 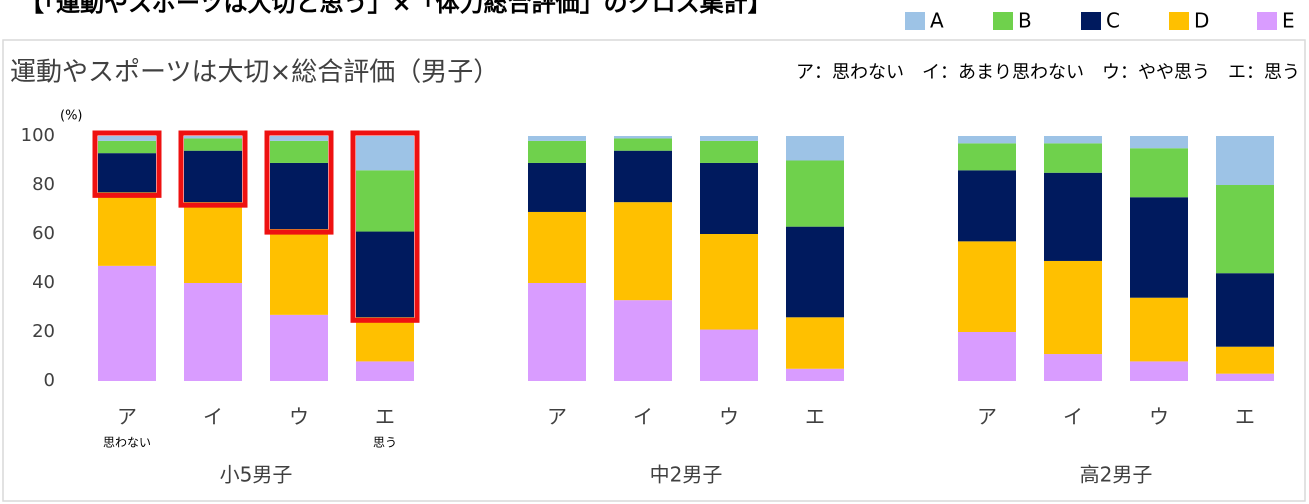 What do you see at coordinates (1048, 72) in the screenshot?
I see `annotation: ア：思わない イ：あまり思わない ウ：やや思う エ：思う` at bounding box center [1048, 72].